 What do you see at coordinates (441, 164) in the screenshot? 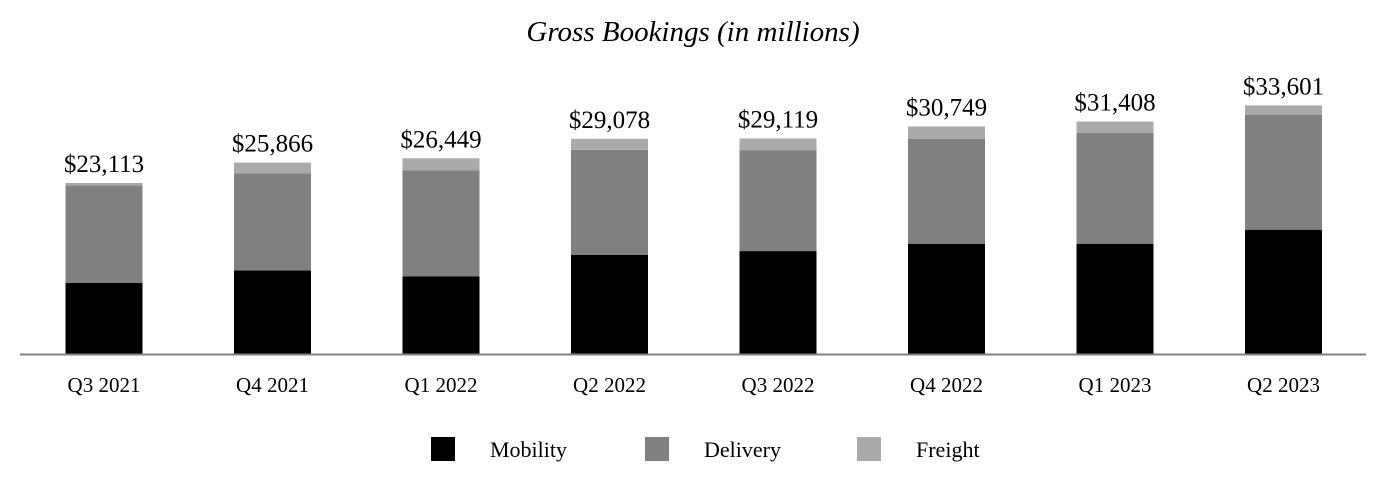
I see `bar-freight-q1-2022` at bounding box center [441, 164].